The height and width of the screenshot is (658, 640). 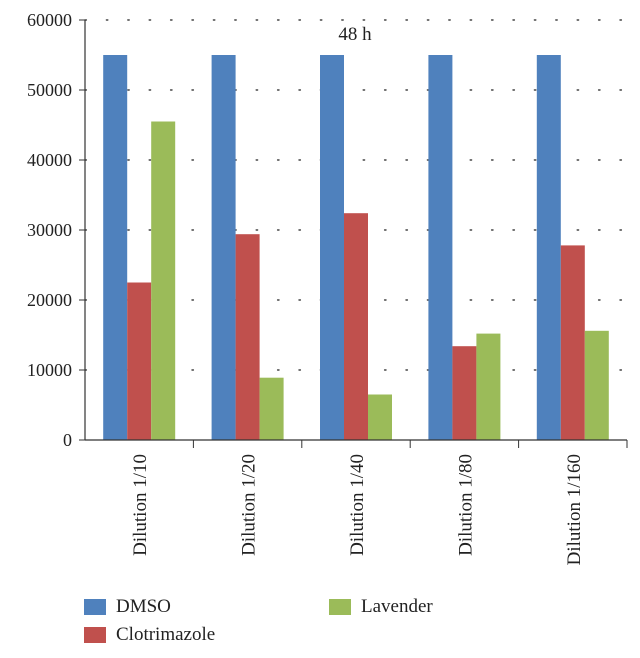 I want to click on x-tick-label: Dilution 1/20, so click(x=249, y=505).